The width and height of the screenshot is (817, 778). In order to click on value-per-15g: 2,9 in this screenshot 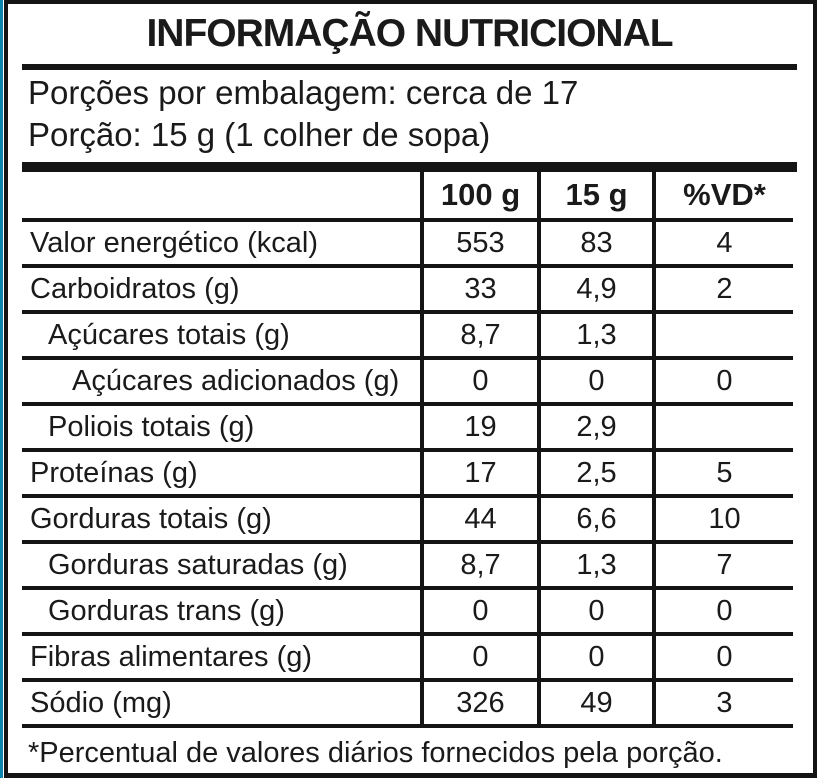, I will do `click(594, 427)`.